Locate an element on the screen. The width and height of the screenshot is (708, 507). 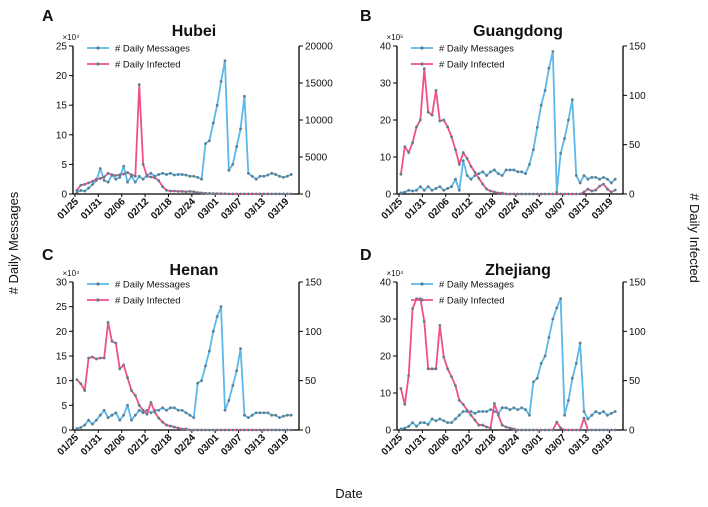
global-y-label-left: # Daily Messages is located at coordinates (13, 242).